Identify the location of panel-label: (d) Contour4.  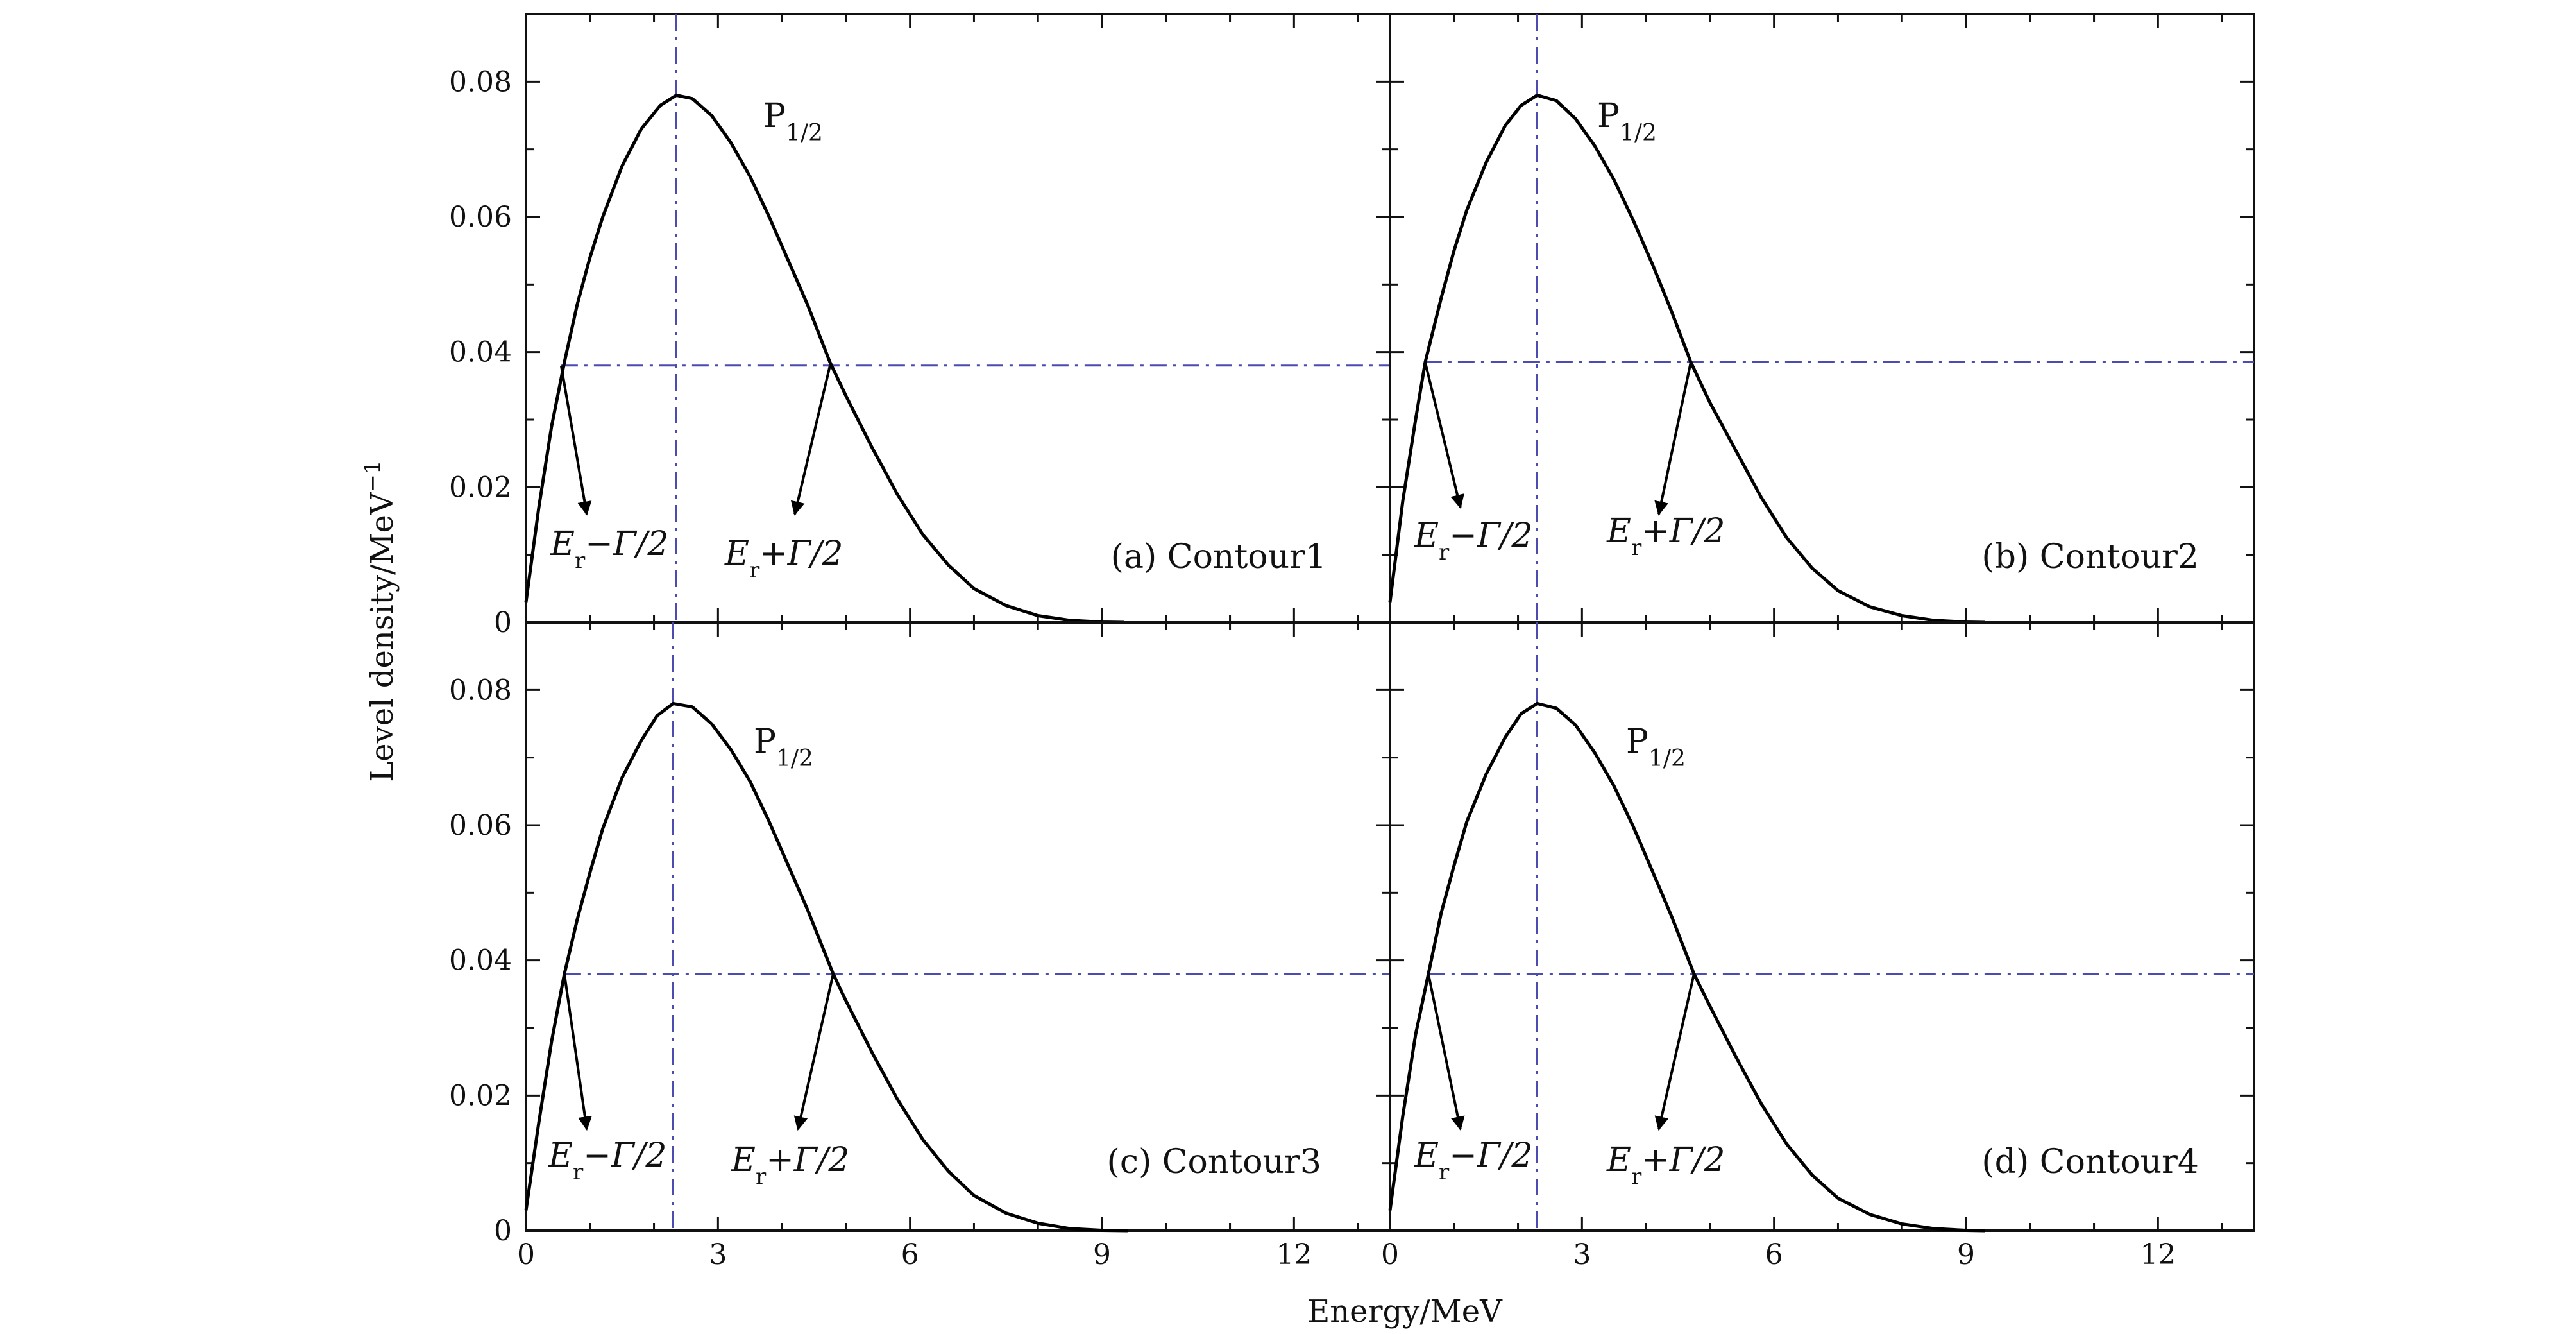
(2090, 1162).